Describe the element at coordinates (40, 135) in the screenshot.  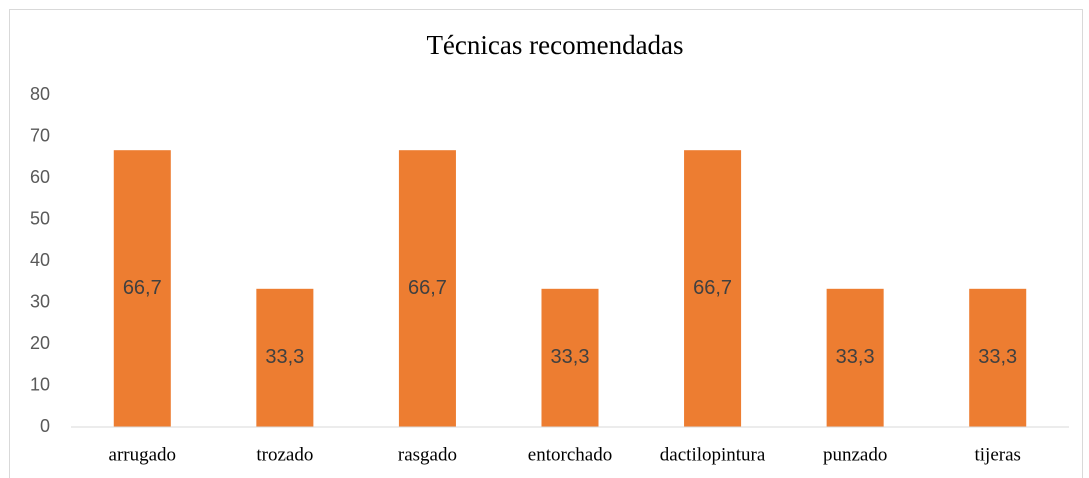
I see `y-tick-label: 70` at that location.